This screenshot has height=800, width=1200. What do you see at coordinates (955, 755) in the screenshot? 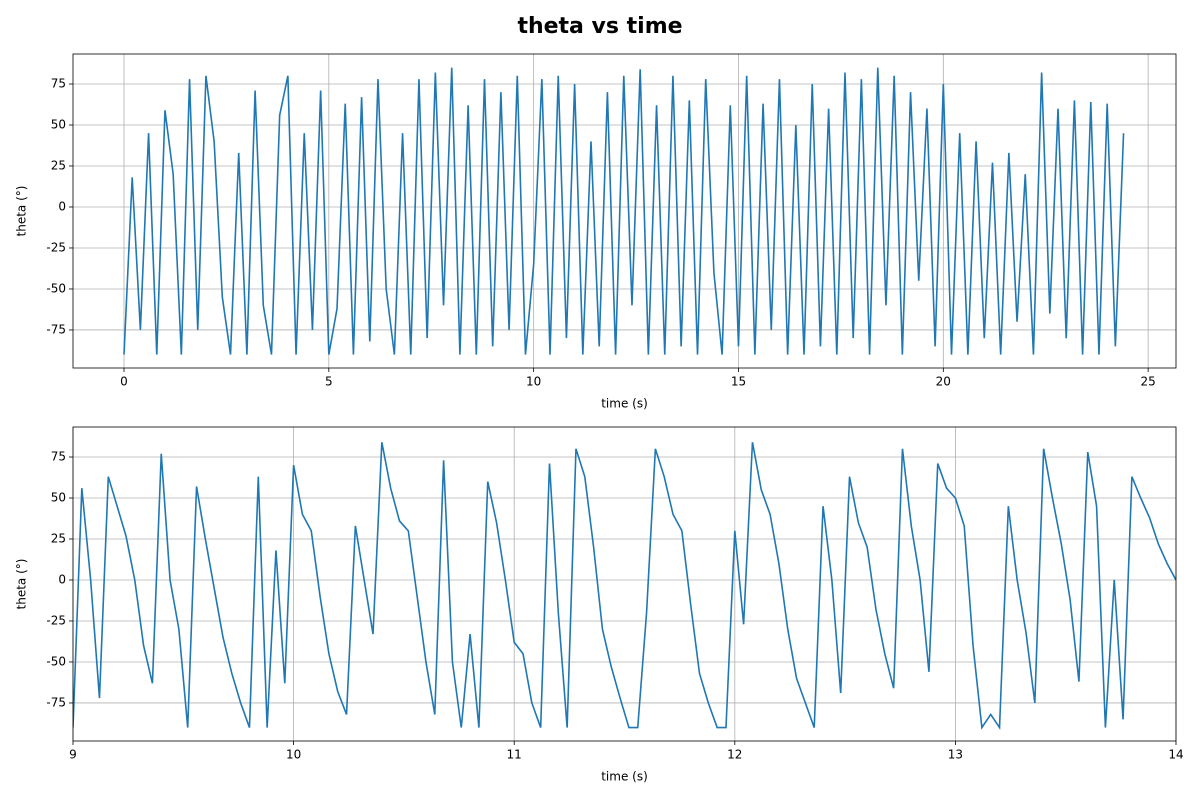
I see `x-tick-label: 13` at bounding box center [955, 755].